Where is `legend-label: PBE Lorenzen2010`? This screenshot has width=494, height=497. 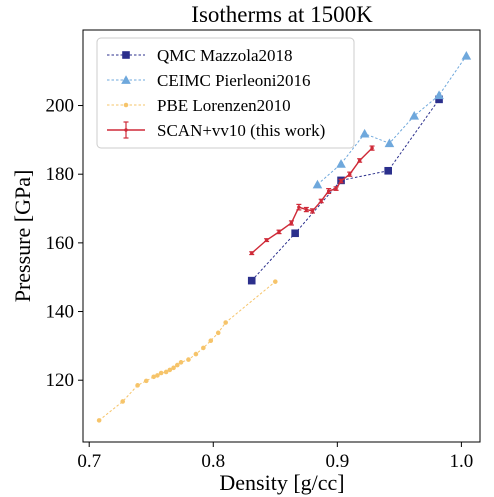
legend-label: PBE Lorenzen2010 is located at coordinates (224, 105).